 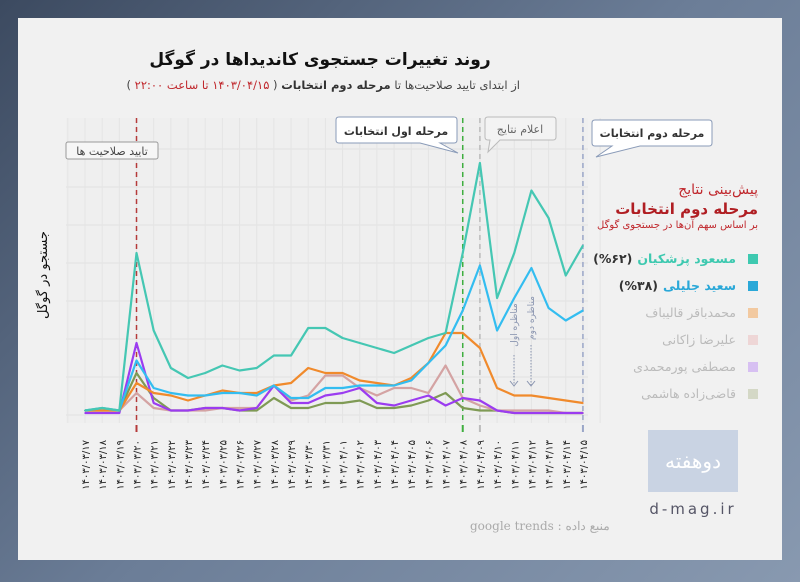 I want to click on x-tick-label: ۱۴۰۳/۰۳/۲۴, so click(x=206, y=465).